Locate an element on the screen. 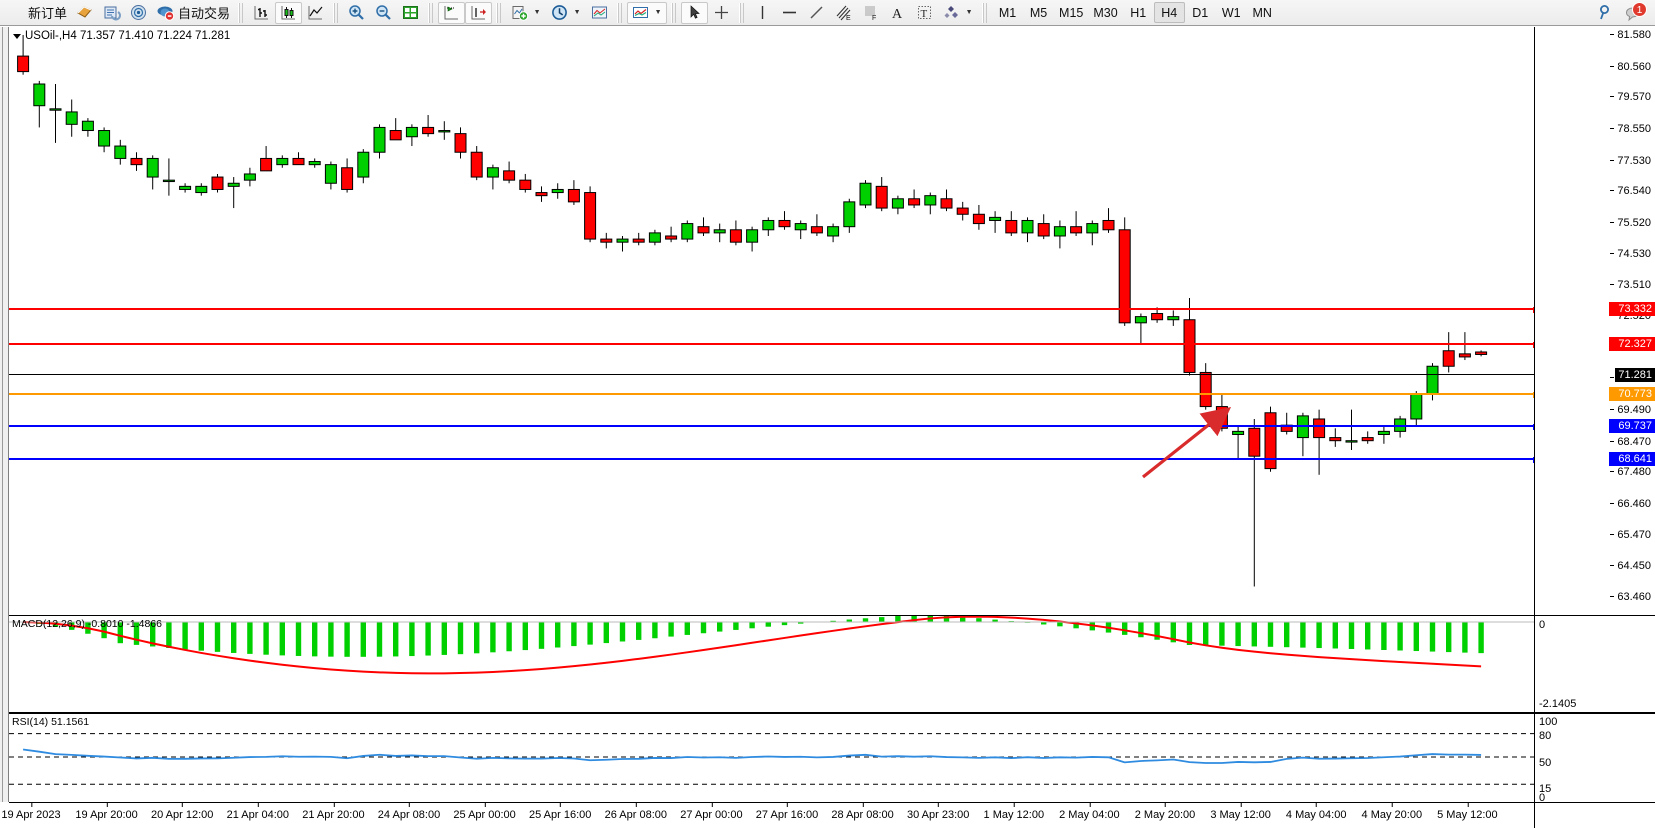 The image size is (1655, 828). equidistant-channel-button: E is located at coordinates (843, 13).